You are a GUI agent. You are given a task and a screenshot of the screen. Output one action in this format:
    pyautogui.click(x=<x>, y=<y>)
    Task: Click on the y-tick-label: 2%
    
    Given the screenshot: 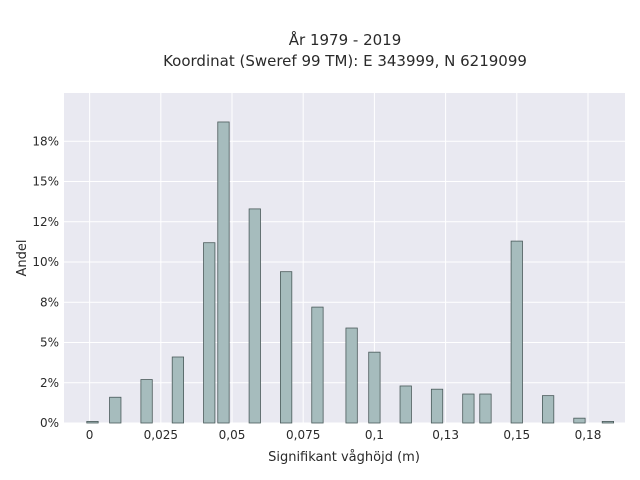 What is the action you would take?
    pyautogui.click(x=49, y=383)
    